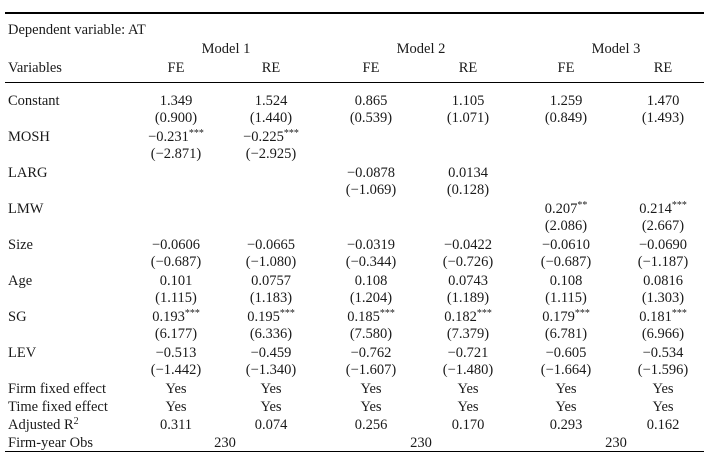  I want to click on t-statistic: (1.440), so click(271, 118).